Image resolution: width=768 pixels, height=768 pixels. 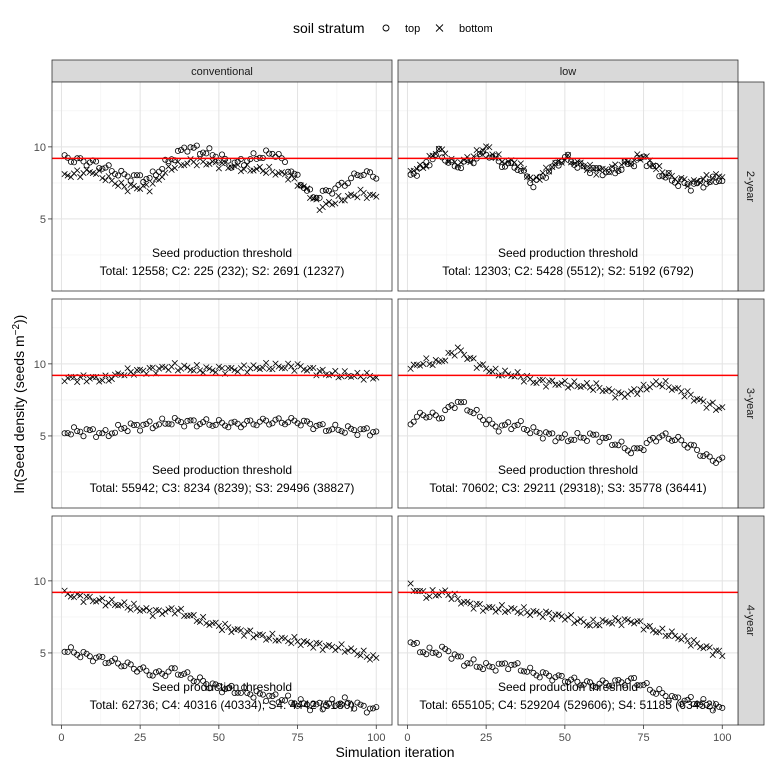 What do you see at coordinates (439, 28) in the screenshot?
I see `legend-bottom-marker` at bounding box center [439, 28].